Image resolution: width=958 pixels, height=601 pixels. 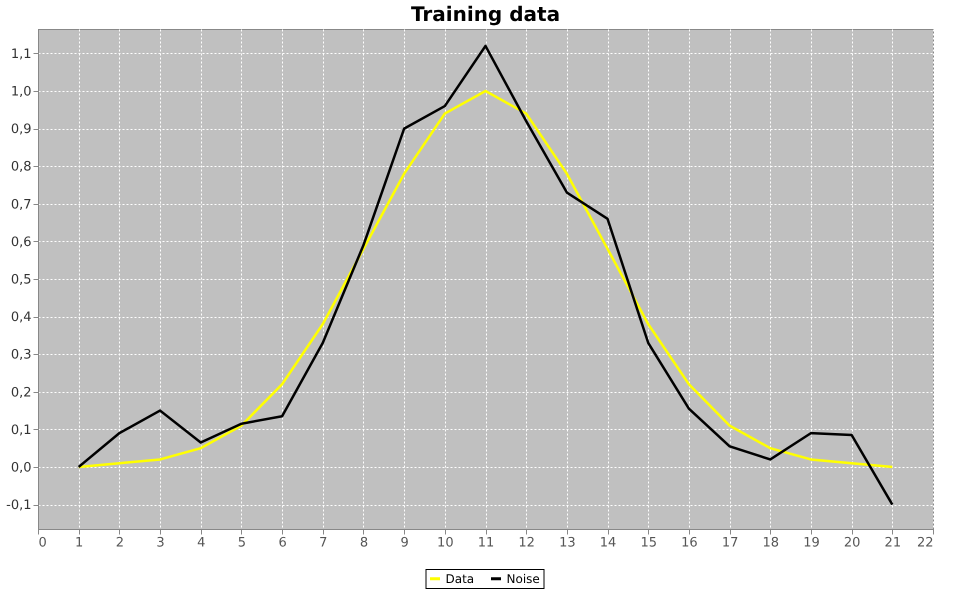 I want to click on y-tick-label: 1,0, so click(x=21, y=92).